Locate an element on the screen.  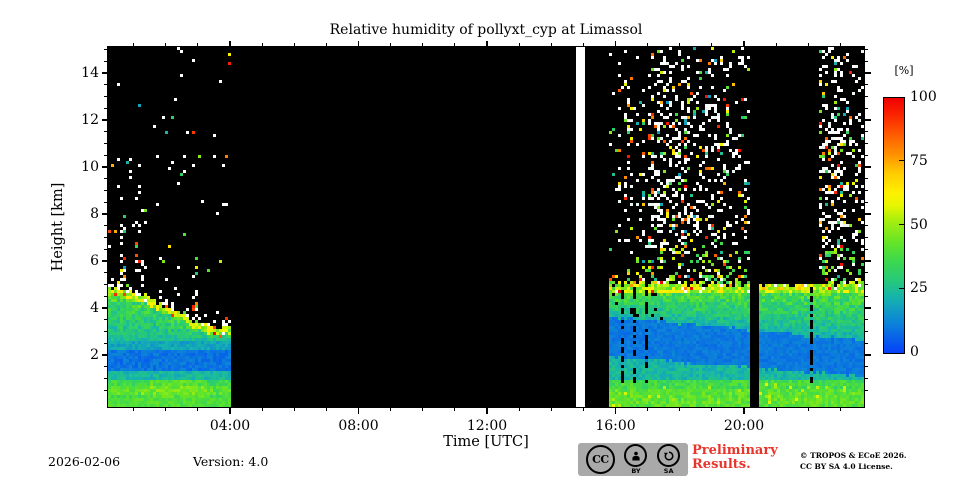
version-label: Version: 4.0 is located at coordinates (231, 461).